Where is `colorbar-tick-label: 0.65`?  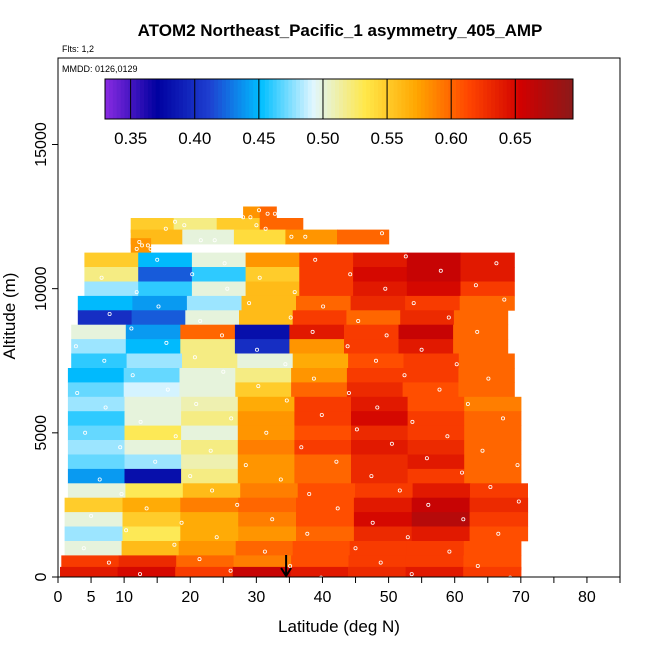 colorbar-tick-label: 0.65 is located at coordinates (515, 138).